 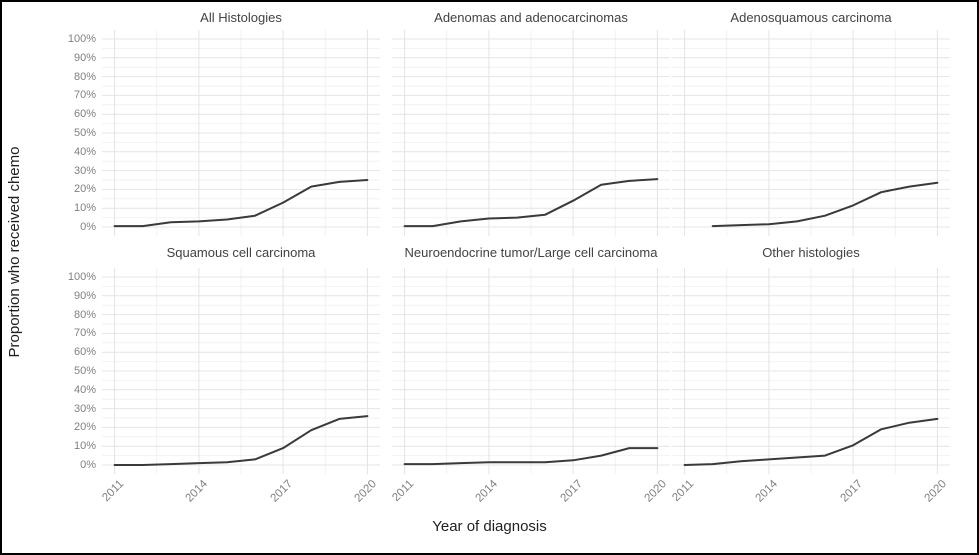 I want to click on x-axis-title: Year of diagnosis, so click(x=489, y=526).